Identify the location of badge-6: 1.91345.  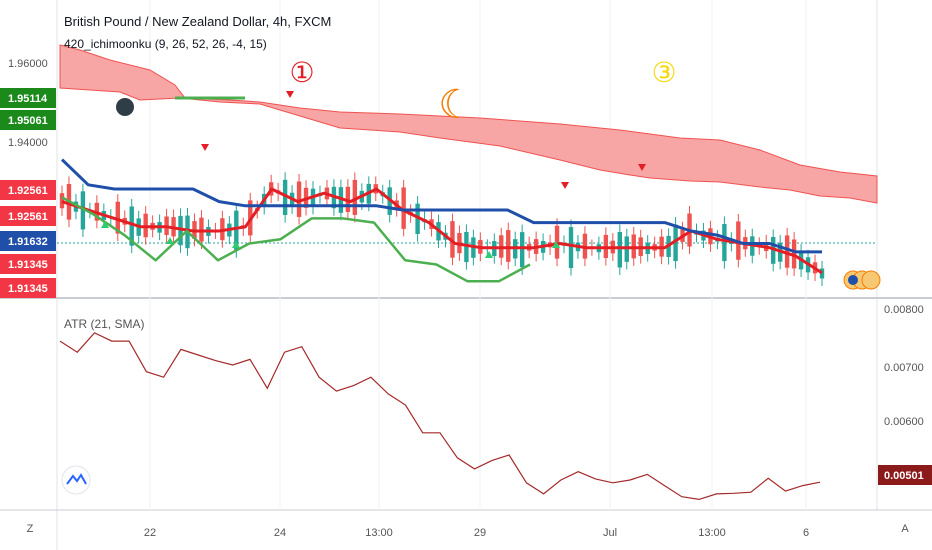
(28, 265).